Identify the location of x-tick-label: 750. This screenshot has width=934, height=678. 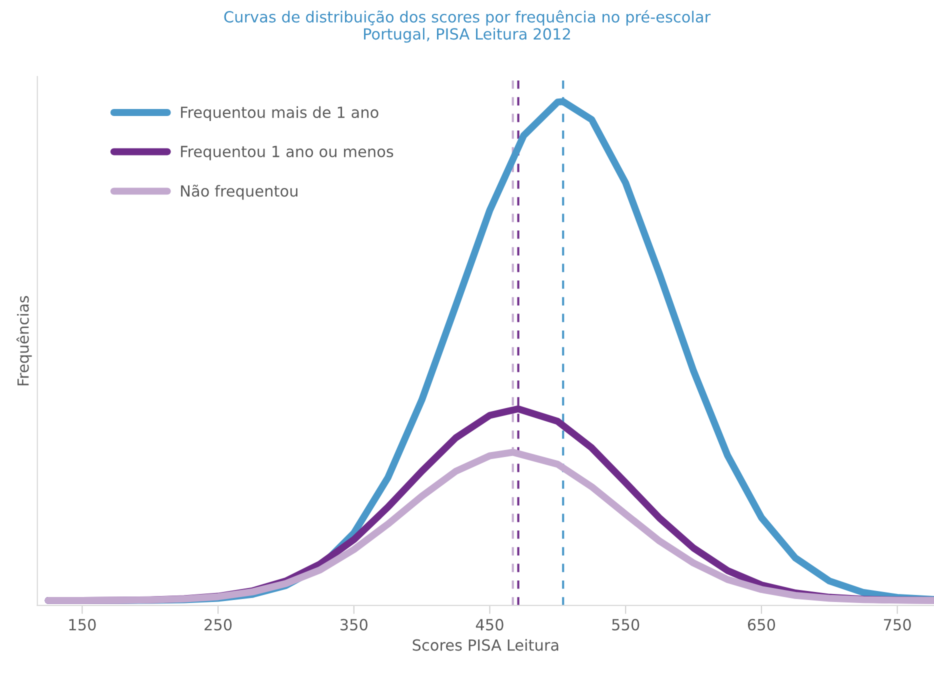
(897, 624).